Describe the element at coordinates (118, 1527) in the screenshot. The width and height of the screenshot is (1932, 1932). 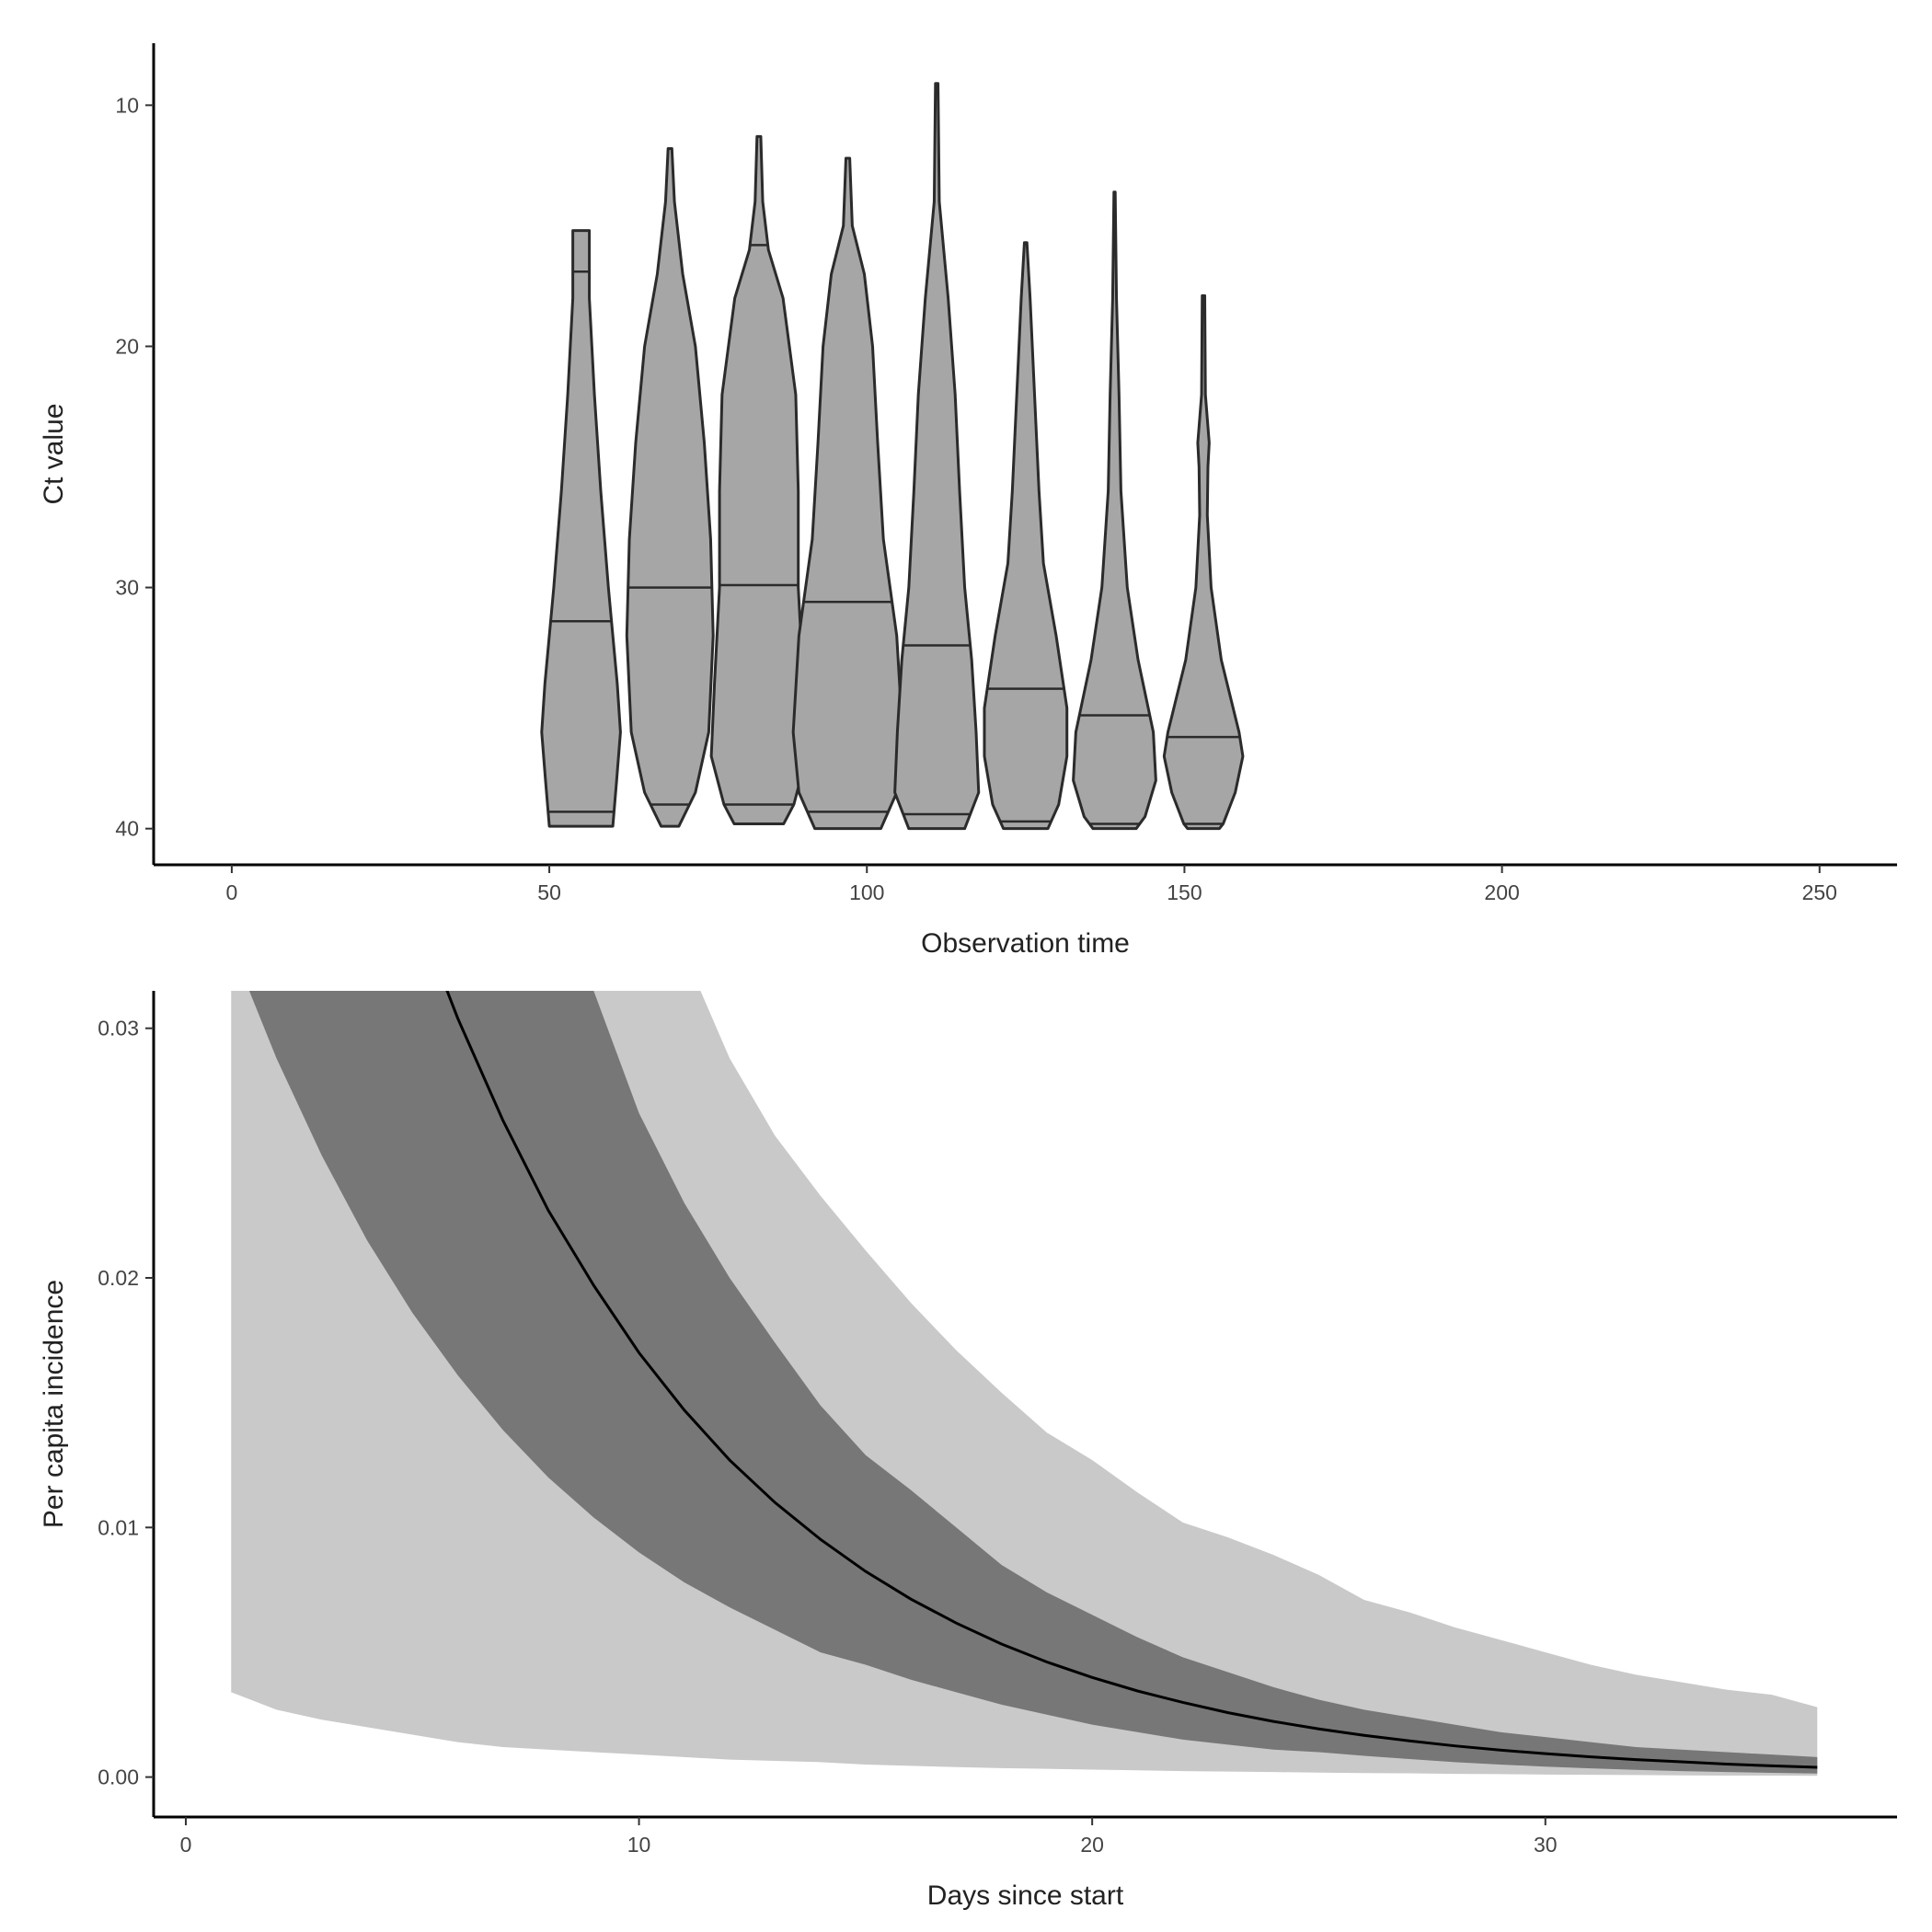
I see `y-tick-label: 0.01` at that location.